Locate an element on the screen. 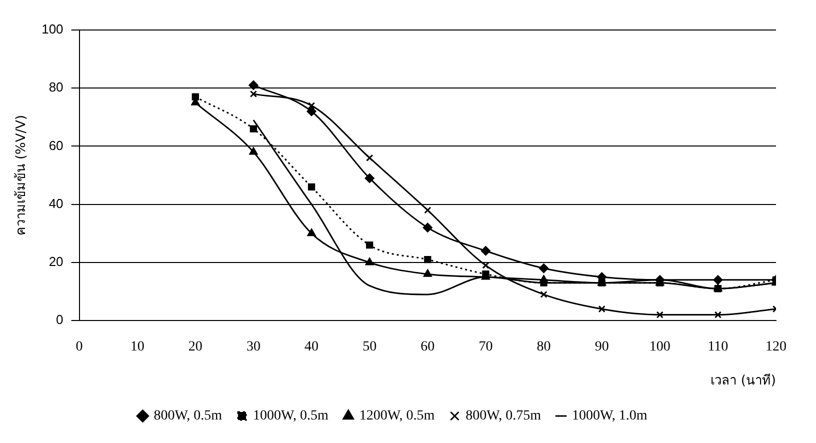  y-tick-label: 80 is located at coordinates (56, 87).